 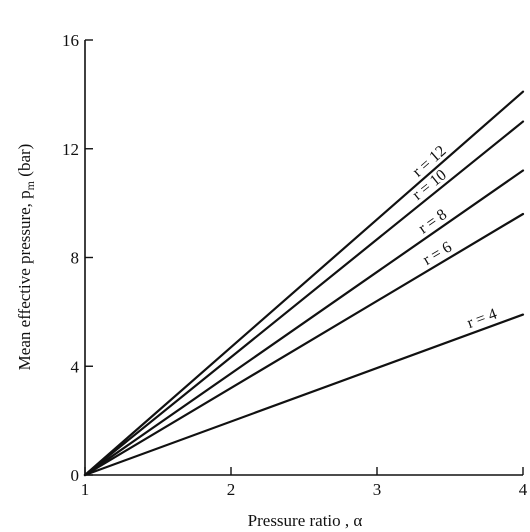 What do you see at coordinates (75, 475) in the screenshot?
I see `y-tick-label: 0` at bounding box center [75, 475].